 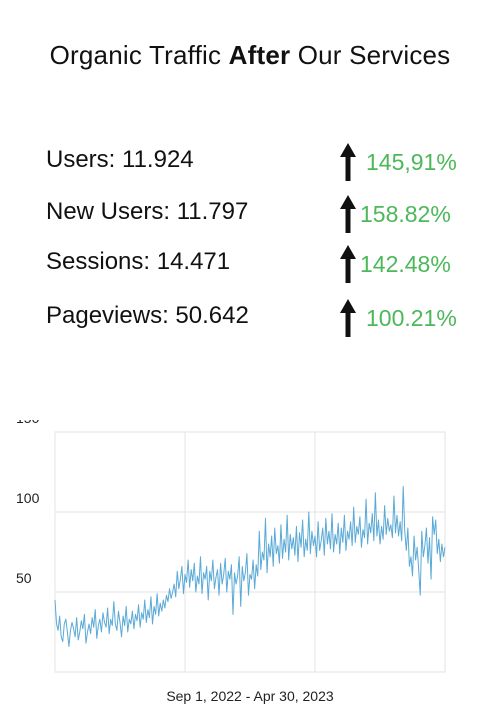 What do you see at coordinates (411, 161) in the screenshot?
I see `stat-change-value: 145,91%` at bounding box center [411, 161].